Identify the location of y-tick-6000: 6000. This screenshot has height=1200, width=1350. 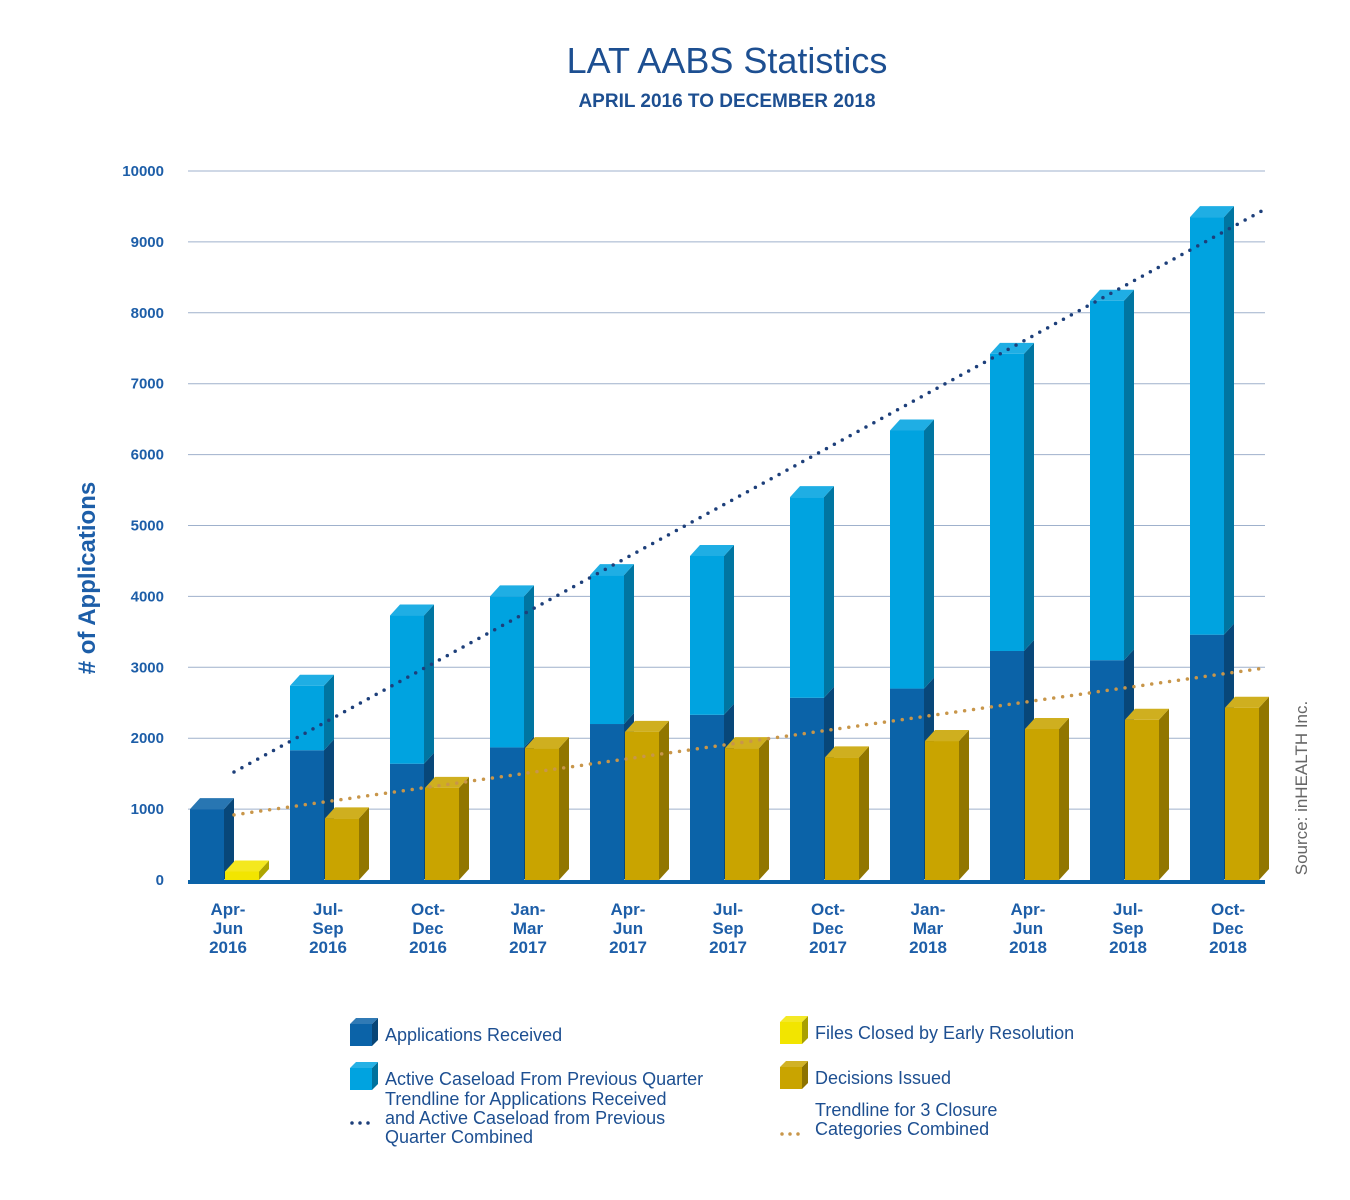
(147, 455).